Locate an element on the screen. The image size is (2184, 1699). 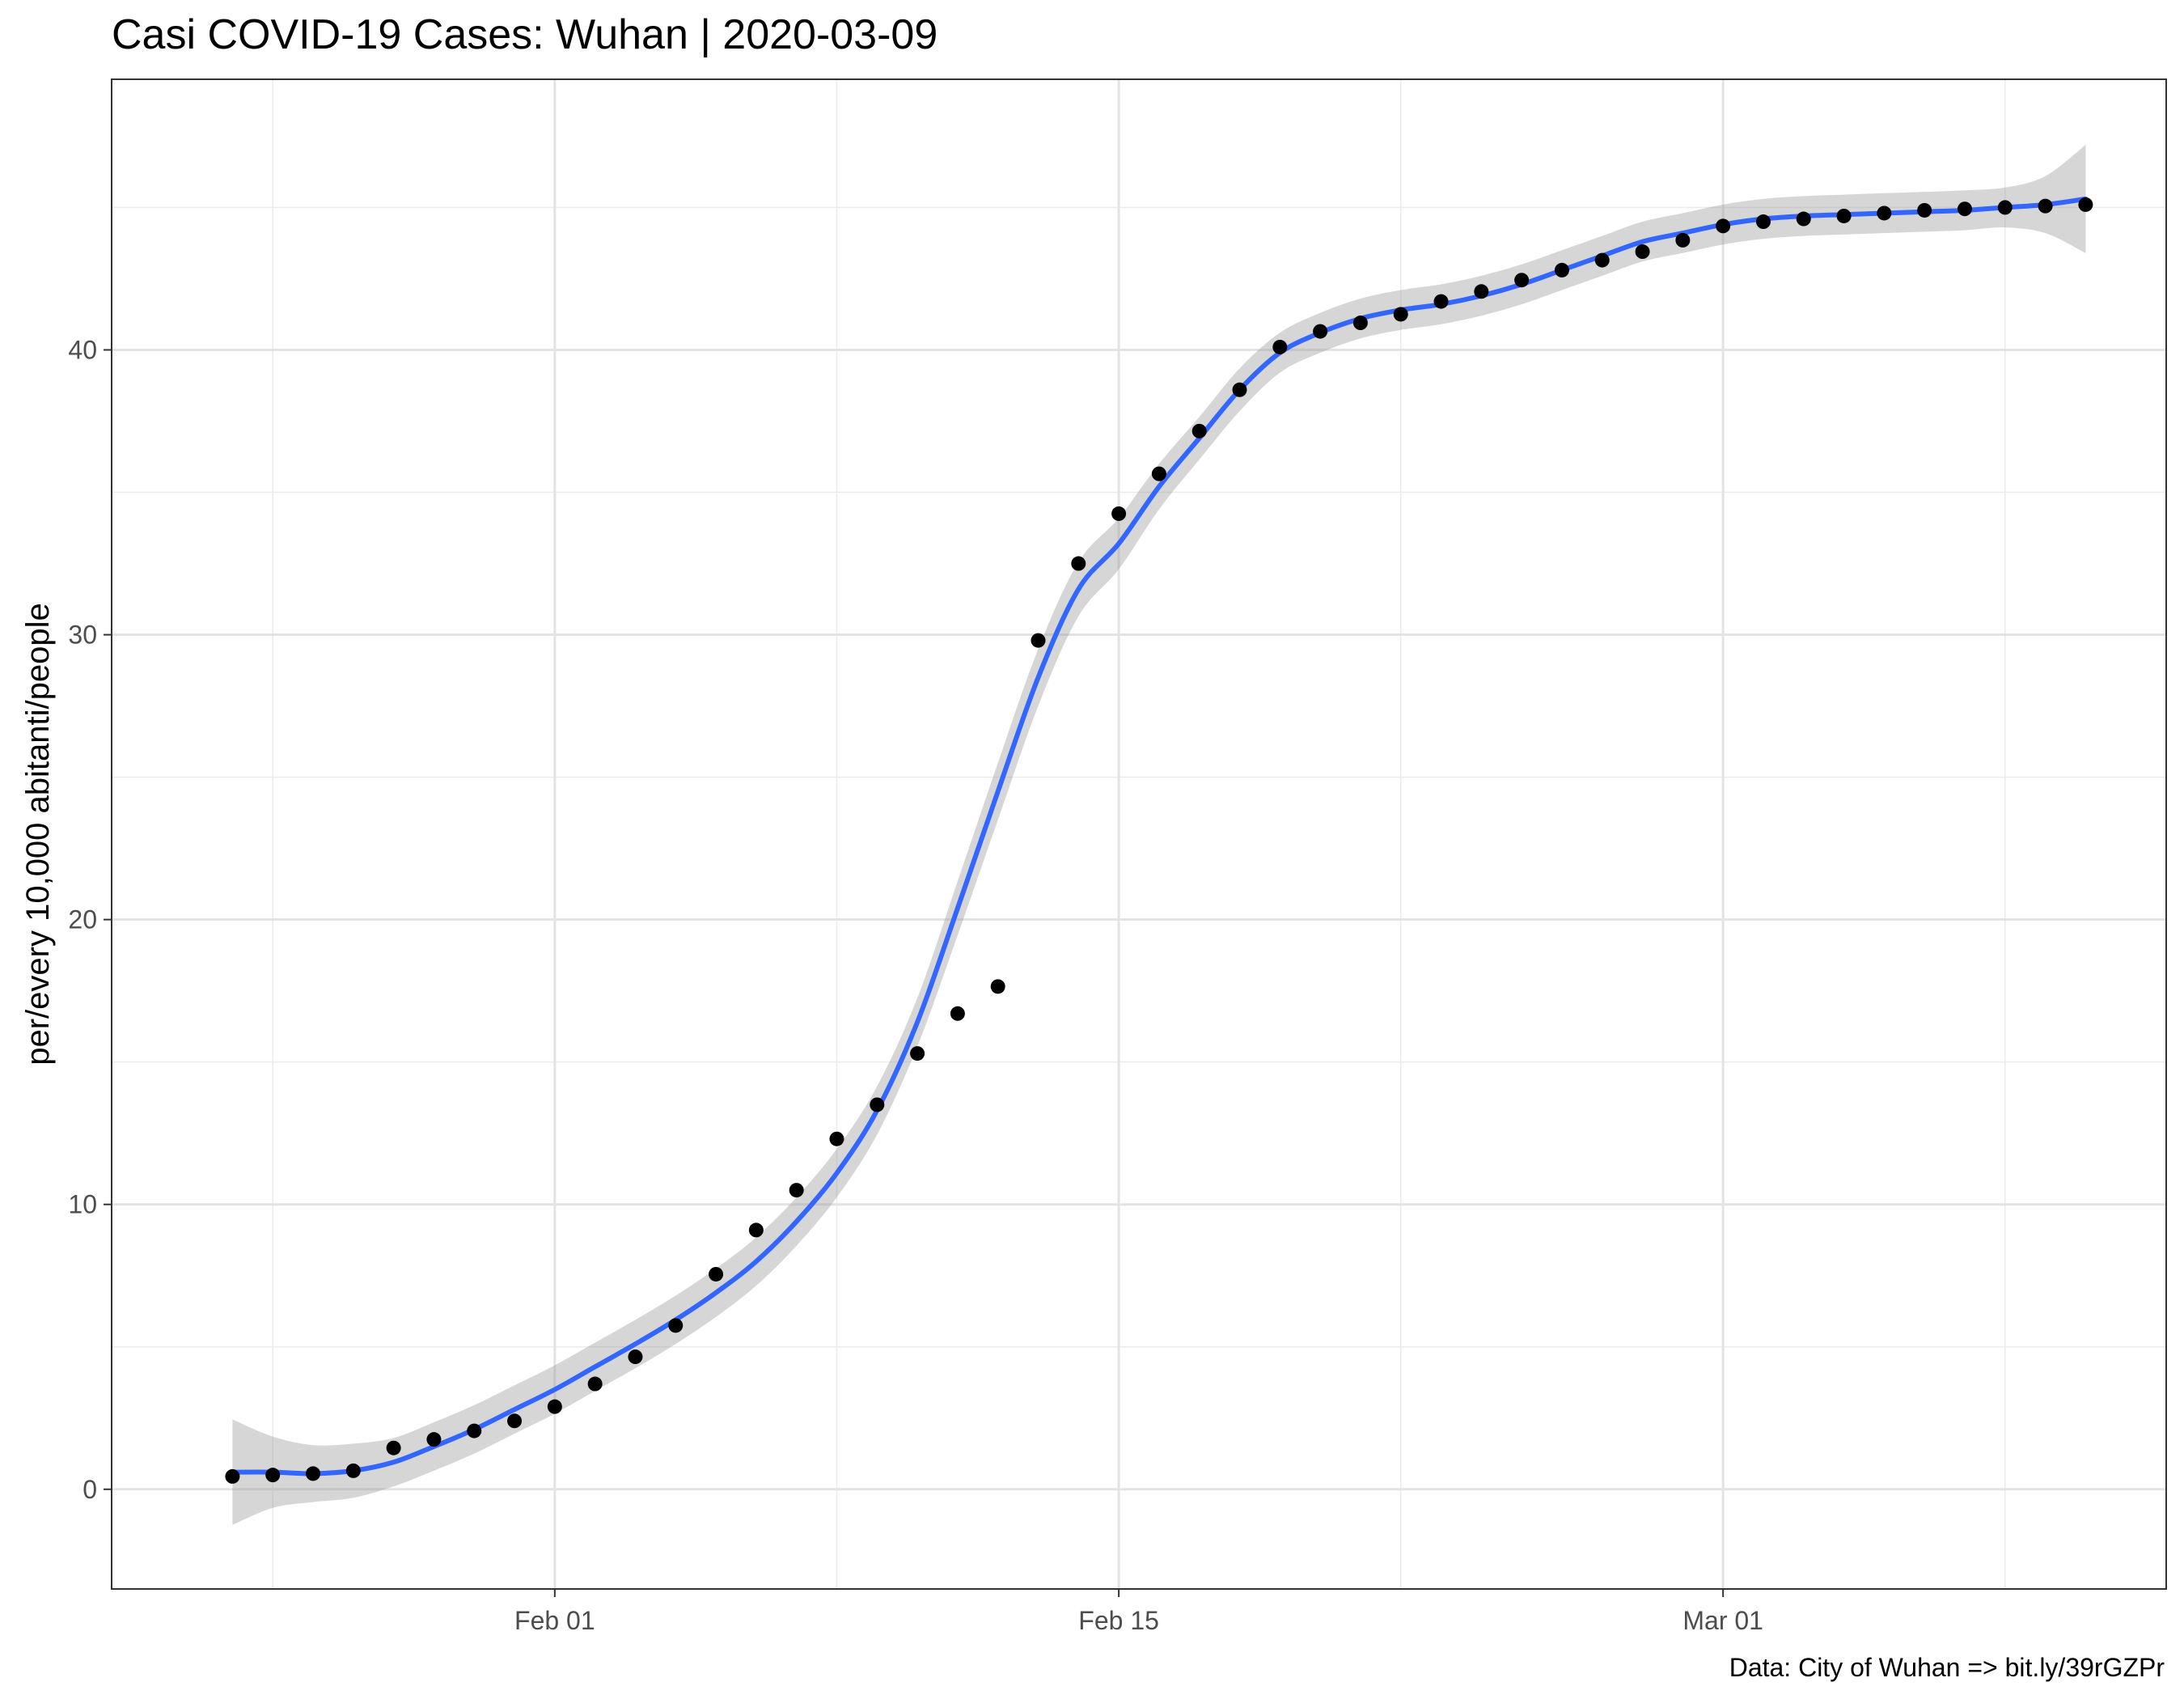
y-tick-label: 30 is located at coordinates (82, 635).